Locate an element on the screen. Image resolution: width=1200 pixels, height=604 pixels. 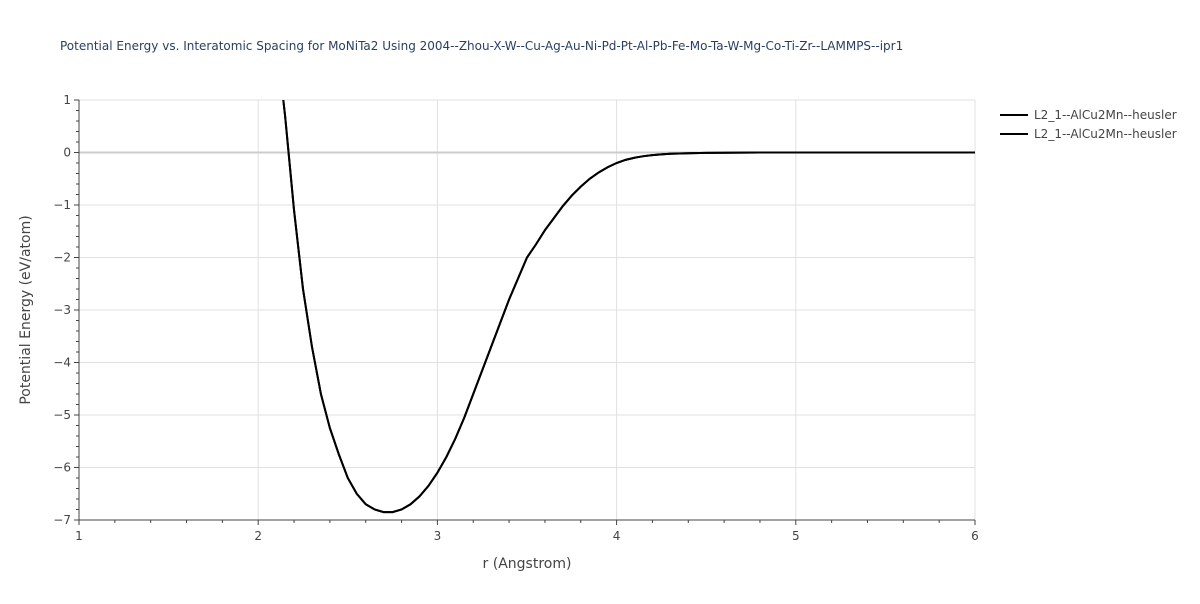
y-tick-label: 0 is located at coordinates (67, 153).